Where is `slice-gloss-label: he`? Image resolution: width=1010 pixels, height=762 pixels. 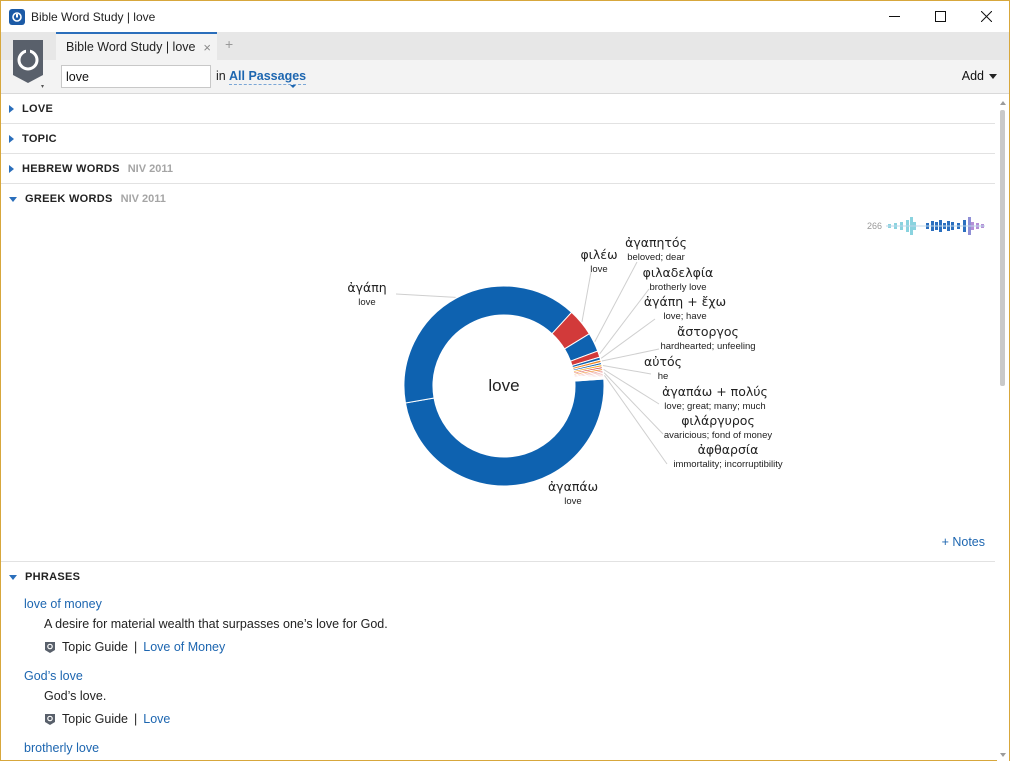 slice-gloss-label: he is located at coordinates (663, 376).